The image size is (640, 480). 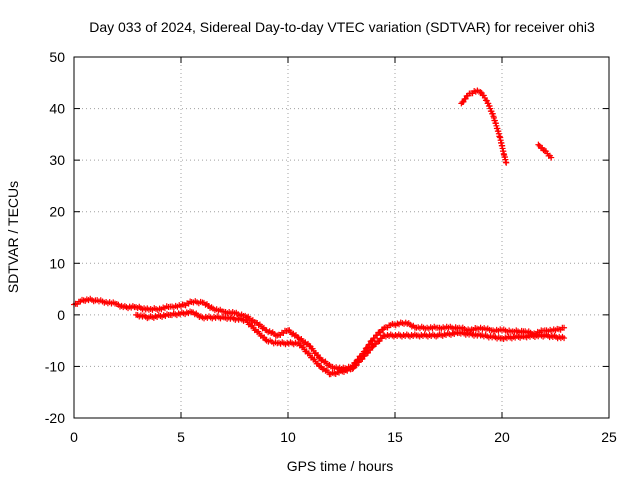 I want to click on y-tick-label: 50, so click(x=57, y=57).